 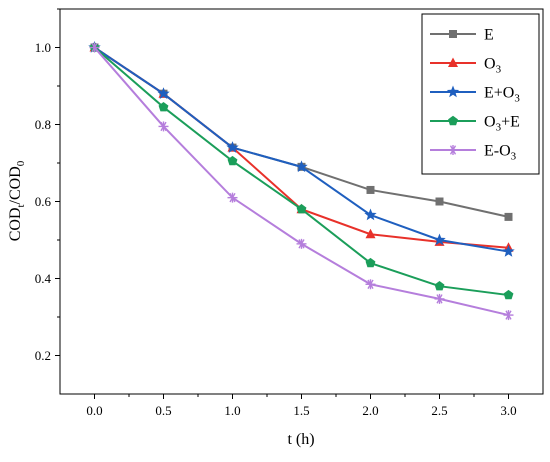 I want to click on legend-item: E+O3, so click(x=475, y=95).